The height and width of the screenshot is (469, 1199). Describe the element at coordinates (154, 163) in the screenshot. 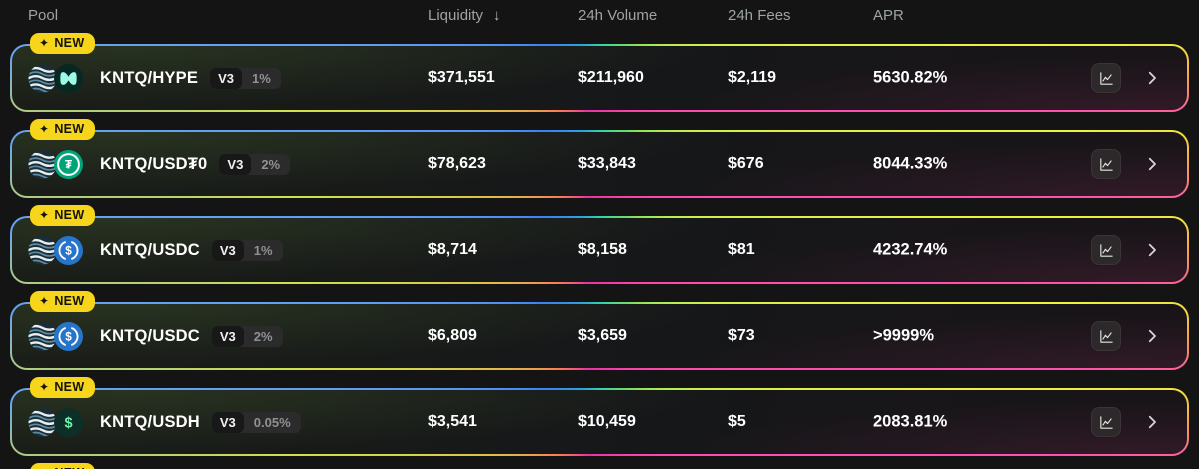

I see `pool-pair-name: KNTQ/USD₮0` at that location.